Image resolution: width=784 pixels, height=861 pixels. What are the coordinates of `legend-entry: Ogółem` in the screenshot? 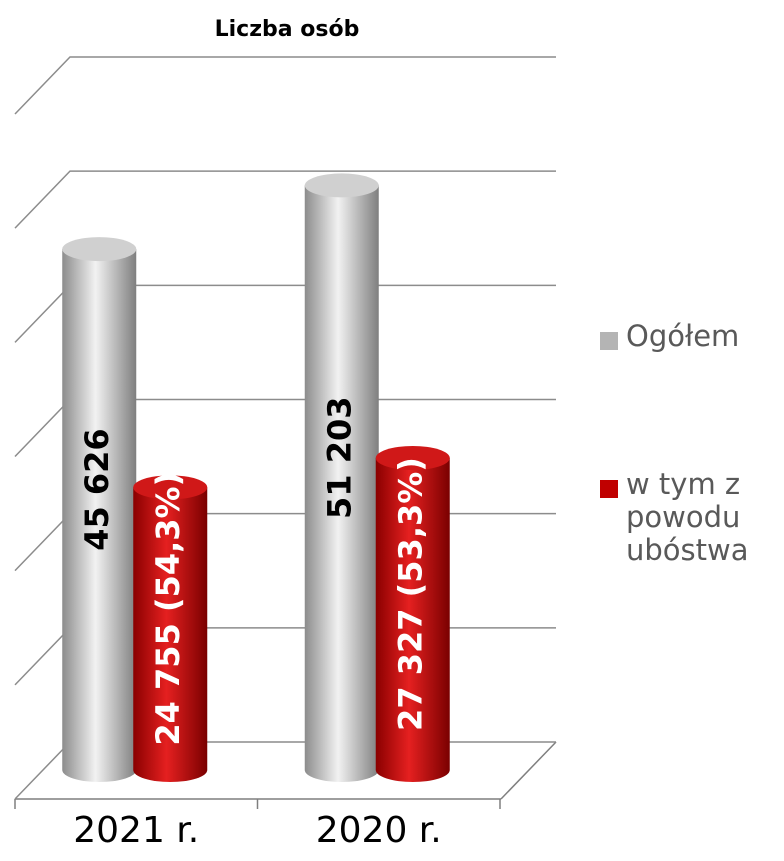 It's located at (683, 336).